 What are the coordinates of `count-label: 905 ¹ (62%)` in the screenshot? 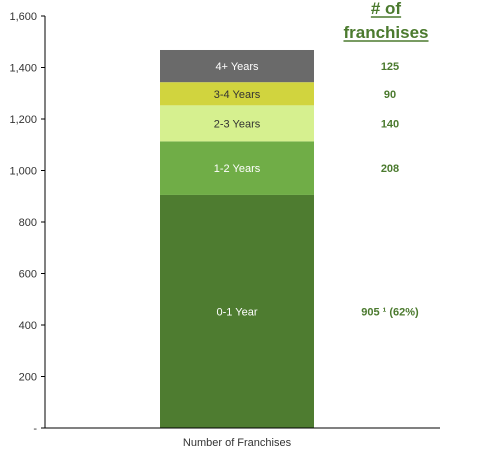 It's located at (390, 312).